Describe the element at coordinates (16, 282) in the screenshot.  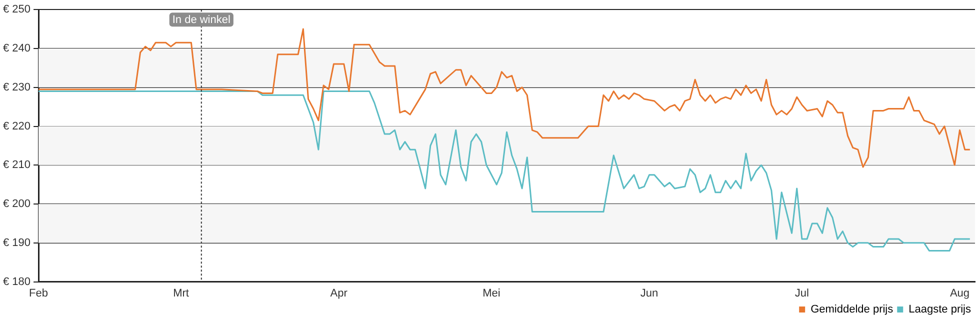
I see `y-tick-label: € 180` at that location.